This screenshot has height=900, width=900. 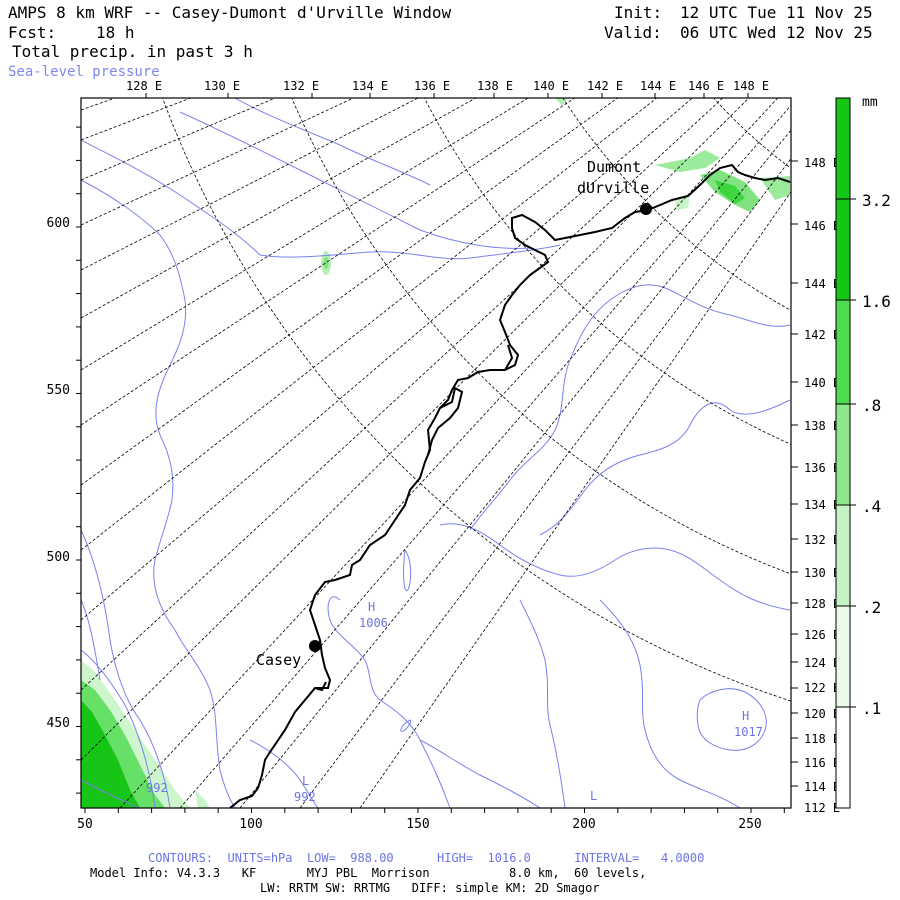 I want to click on contour-field-name: Sea-level pressure, so click(x=84, y=72).